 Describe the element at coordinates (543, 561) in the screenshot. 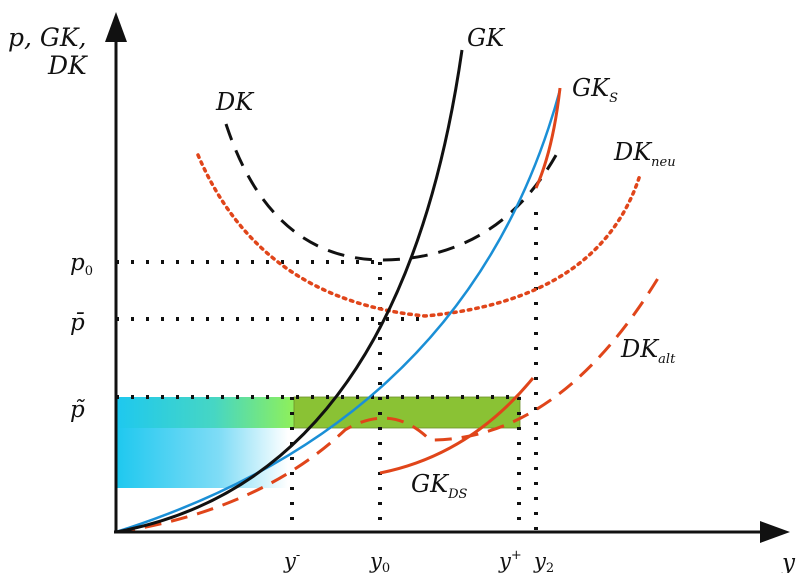

I see `x-tick-y2: y2` at that location.